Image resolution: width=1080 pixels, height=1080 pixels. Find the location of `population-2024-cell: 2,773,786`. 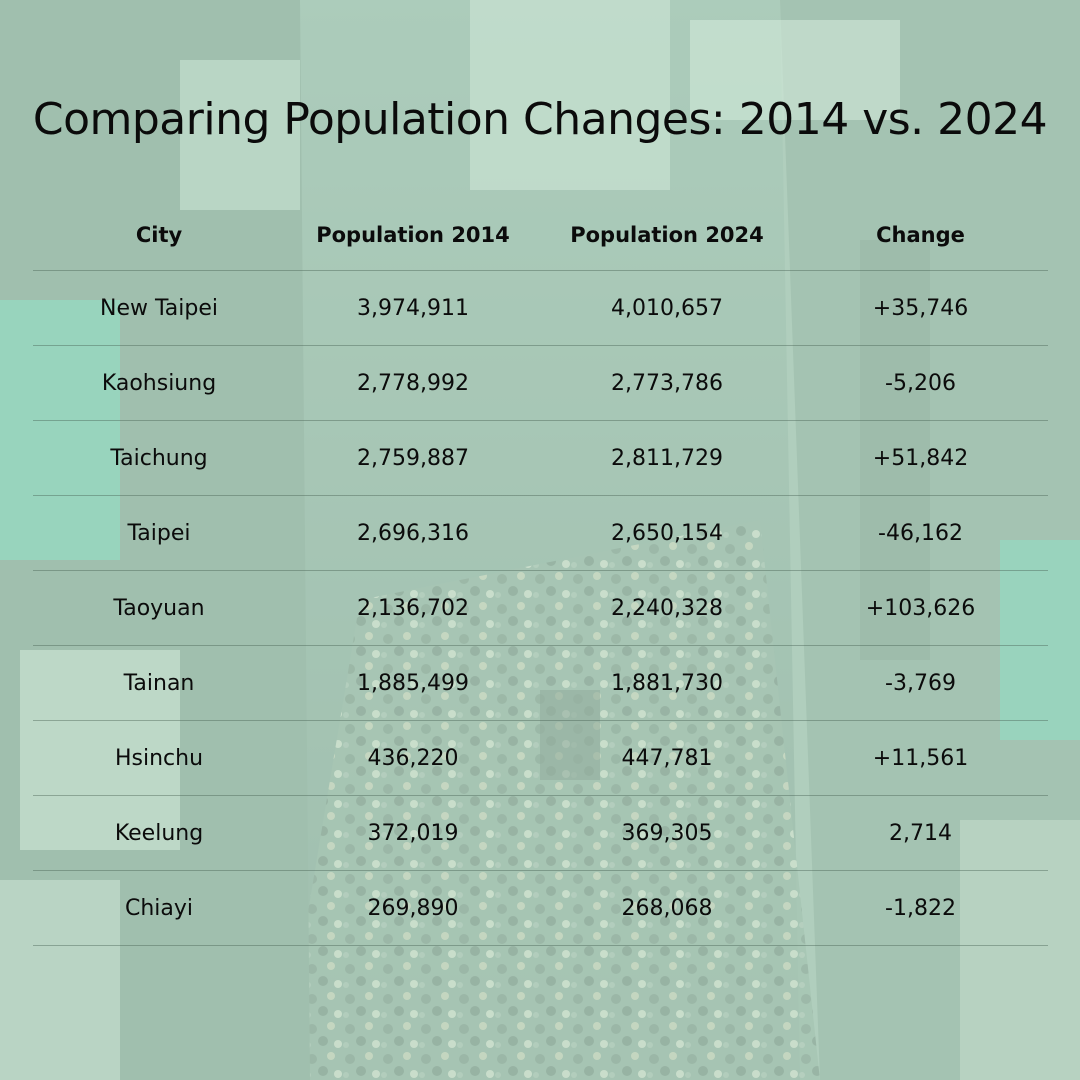

population-2024-cell: 2,773,786 is located at coordinates (667, 383).